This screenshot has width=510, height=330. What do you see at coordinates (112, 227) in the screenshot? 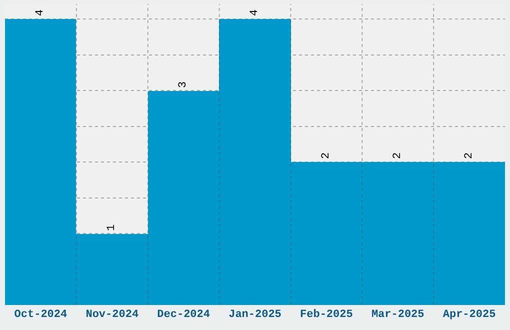
I see `data-label: 1` at bounding box center [112, 227].